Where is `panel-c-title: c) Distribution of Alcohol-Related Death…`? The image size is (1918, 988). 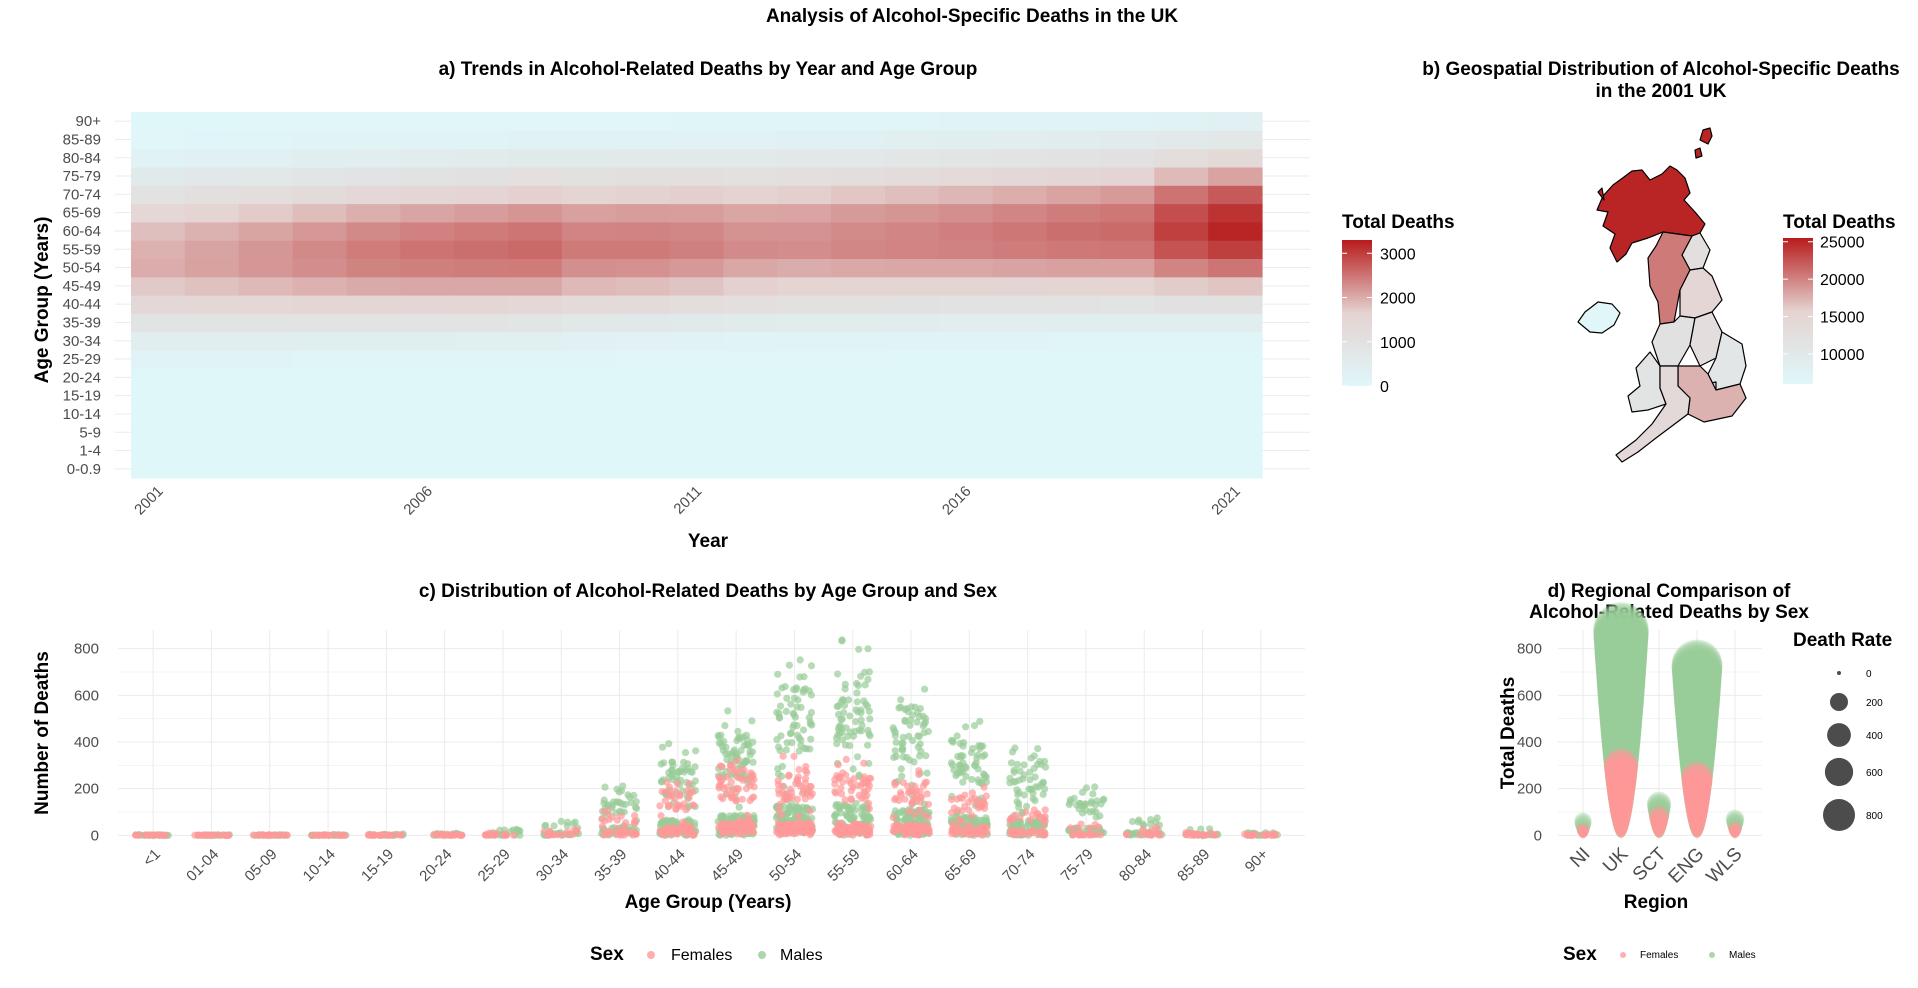 panel-c-title: c) Distribution of Alcohol-Related Death… is located at coordinates (708, 591).